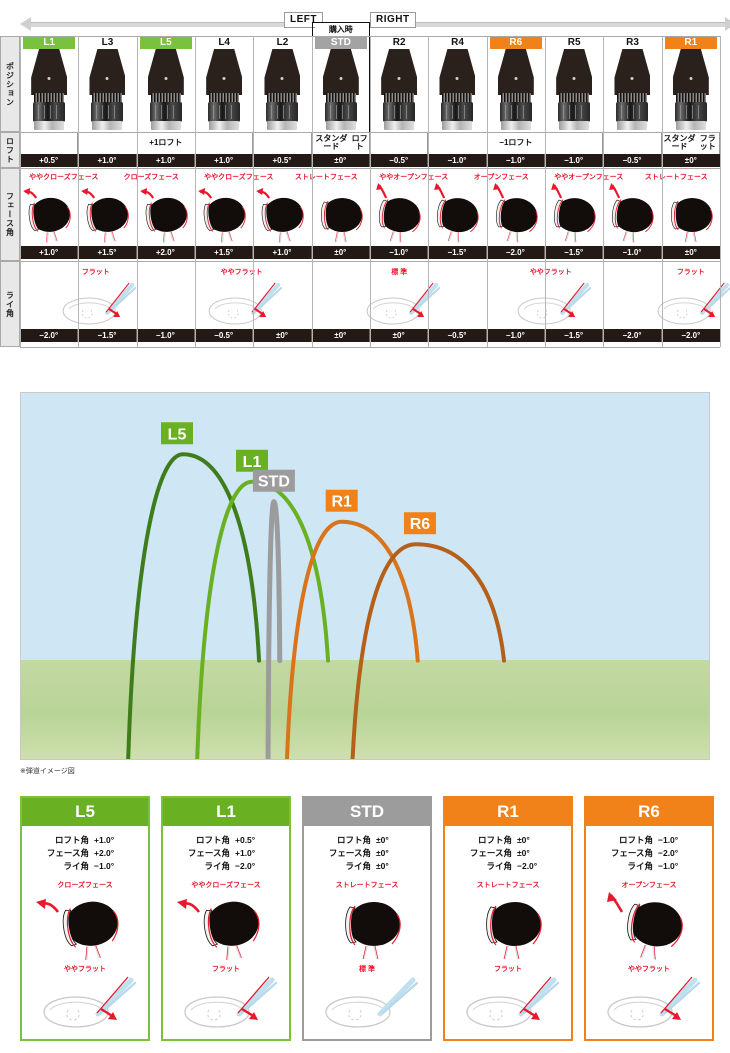  What do you see at coordinates (166, 160) in the screenshot?
I see `loft-value-l5: +1.0°` at bounding box center [166, 160].